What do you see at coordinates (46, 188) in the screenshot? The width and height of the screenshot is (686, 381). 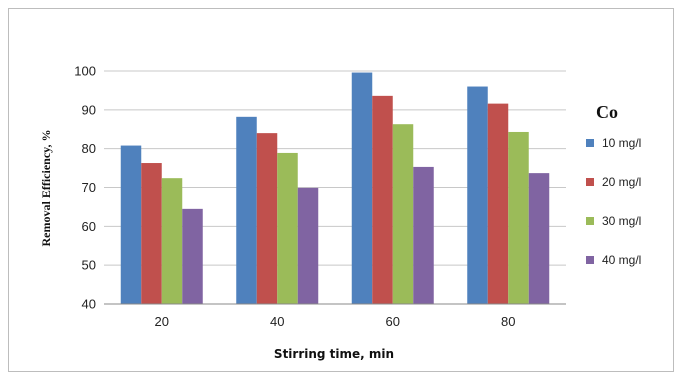 I see `y-axis-title: Removal Efficiency, %` at bounding box center [46, 188].